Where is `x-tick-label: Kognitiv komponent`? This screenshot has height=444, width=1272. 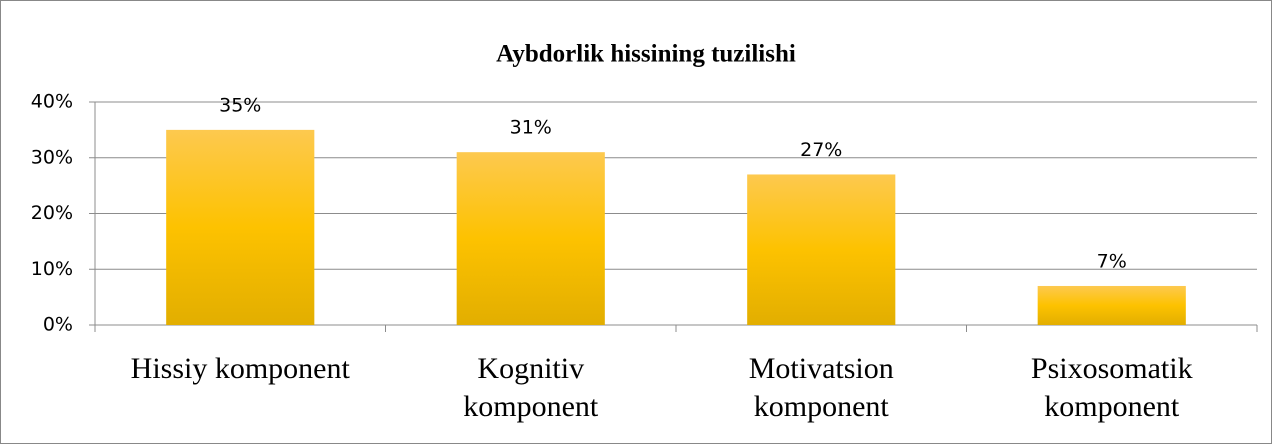 x-tick-label: Kognitiv komponent is located at coordinates (531, 387).